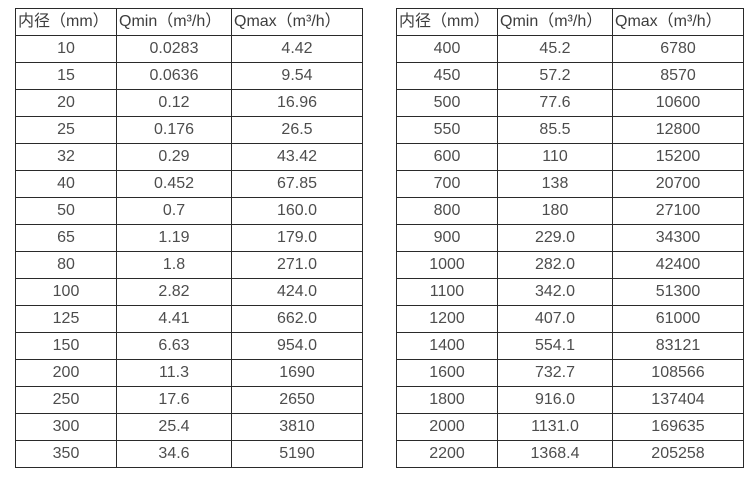  I want to click on table-cell: 26.5, so click(297, 130).